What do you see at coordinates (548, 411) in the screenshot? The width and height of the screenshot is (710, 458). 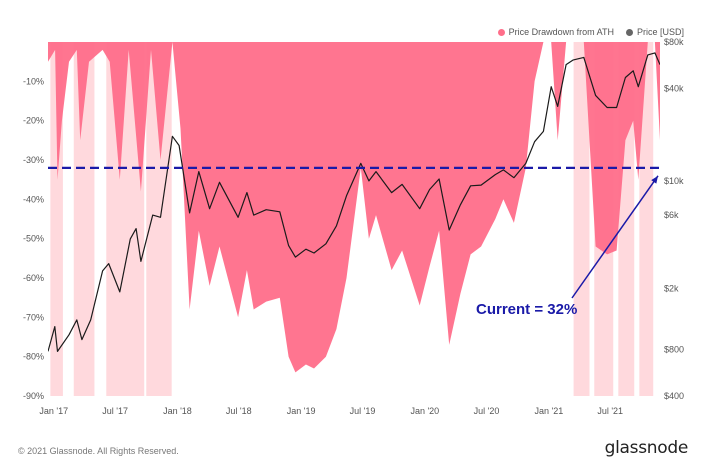 I see `x-tick-label: Jan '21` at bounding box center [548, 411].